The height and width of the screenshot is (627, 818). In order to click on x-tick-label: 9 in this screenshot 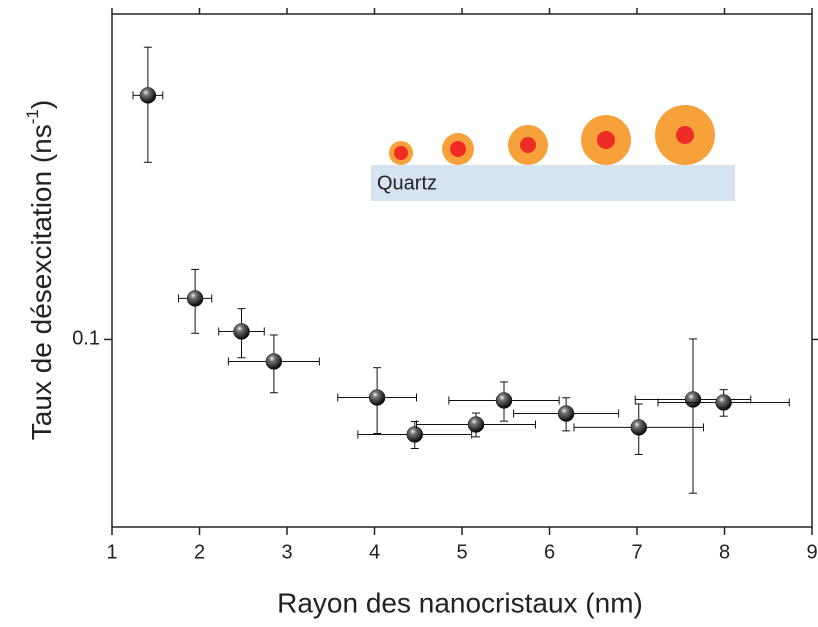, I will do `click(811, 552)`.